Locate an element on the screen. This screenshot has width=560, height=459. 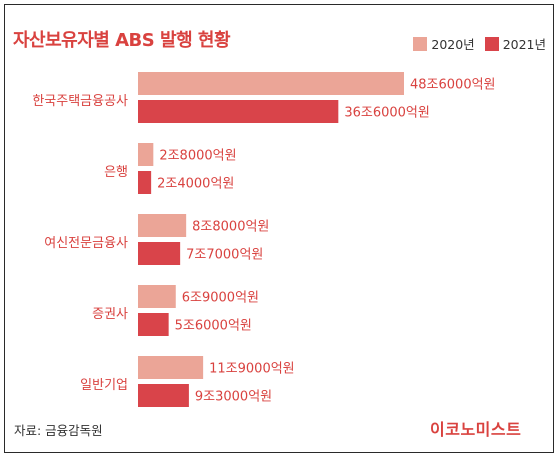
value-label: 2조4000억원 is located at coordinates (195, 184).